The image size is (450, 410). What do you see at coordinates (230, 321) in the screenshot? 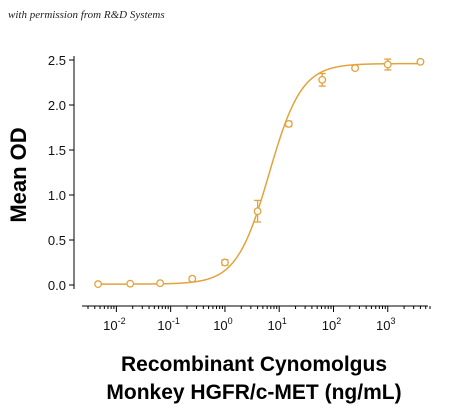
I see `x-tick-exponent: 0` at bounding box center [230, 321].